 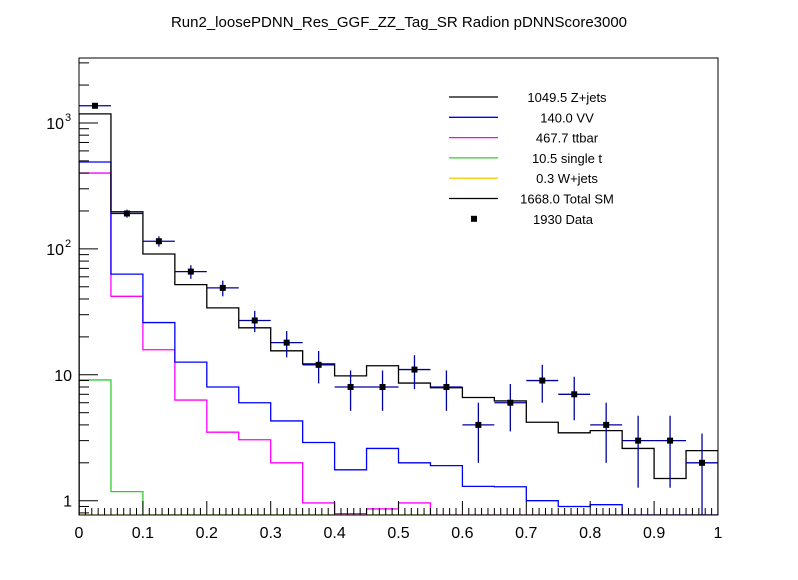 What do you see at coordinates (462, 533) in the screenshot?
I see `x-tick-label: 0.6` at bounding box center [462, 533].